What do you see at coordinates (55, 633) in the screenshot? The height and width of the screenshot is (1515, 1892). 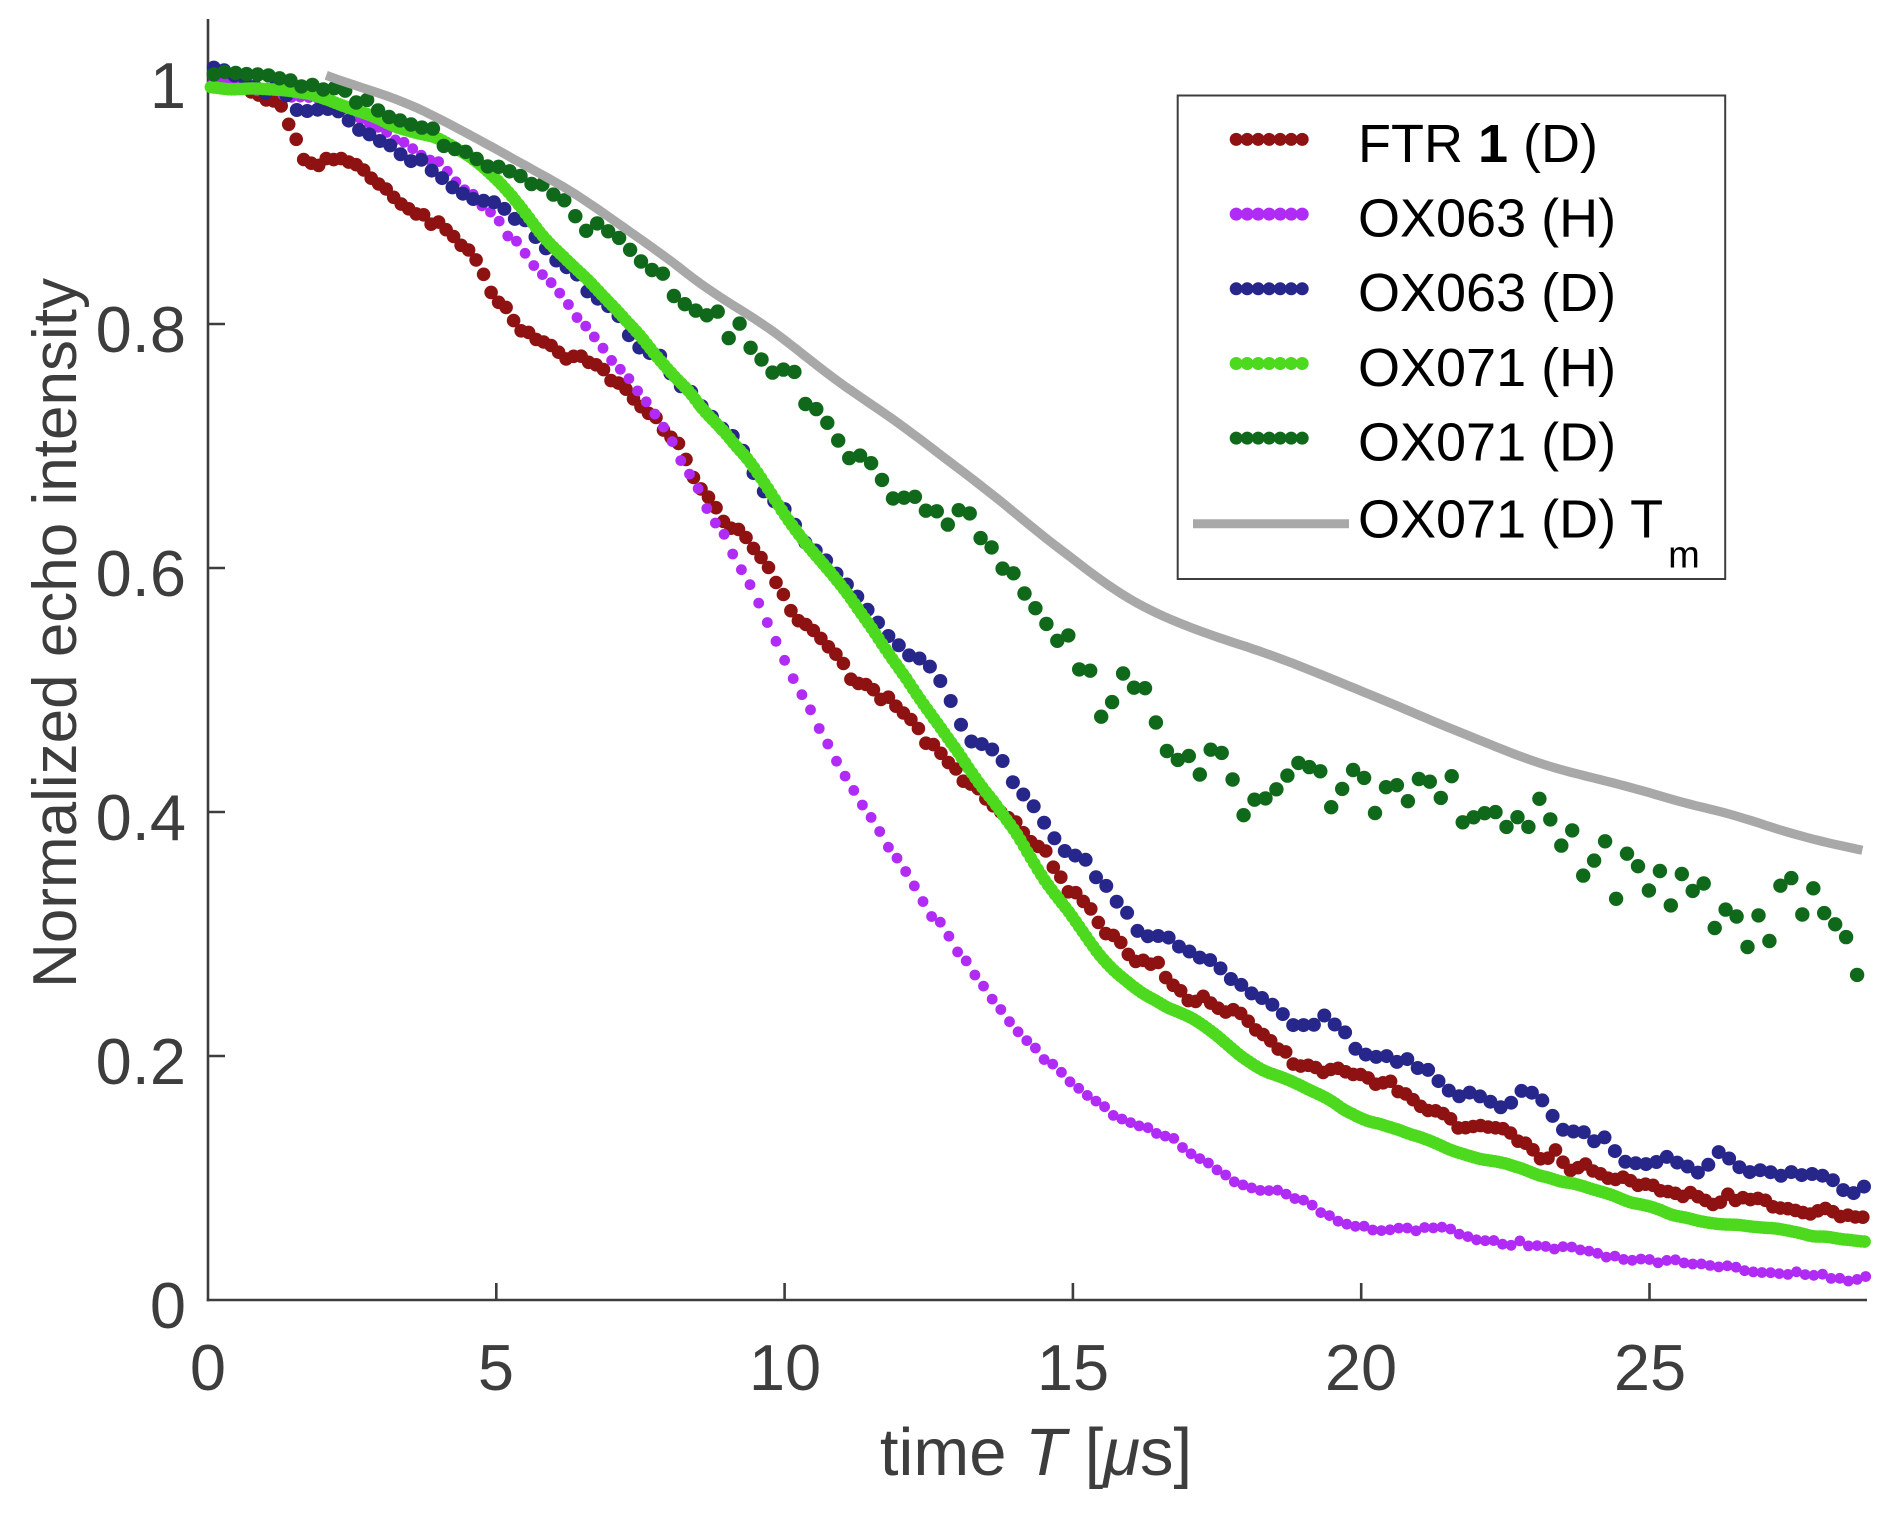 I see `svg-text: Normalized echo intensity` at bounding box center [55, 633].